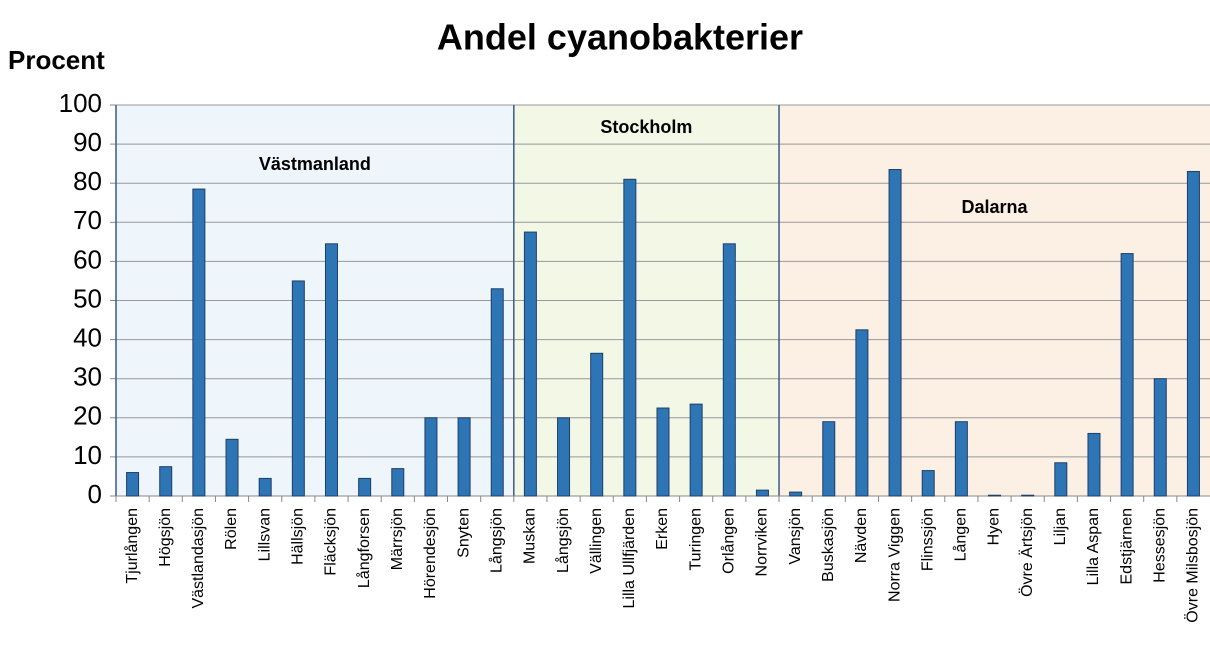  I want to click on y-tick-label: 60, so click(87, 259).